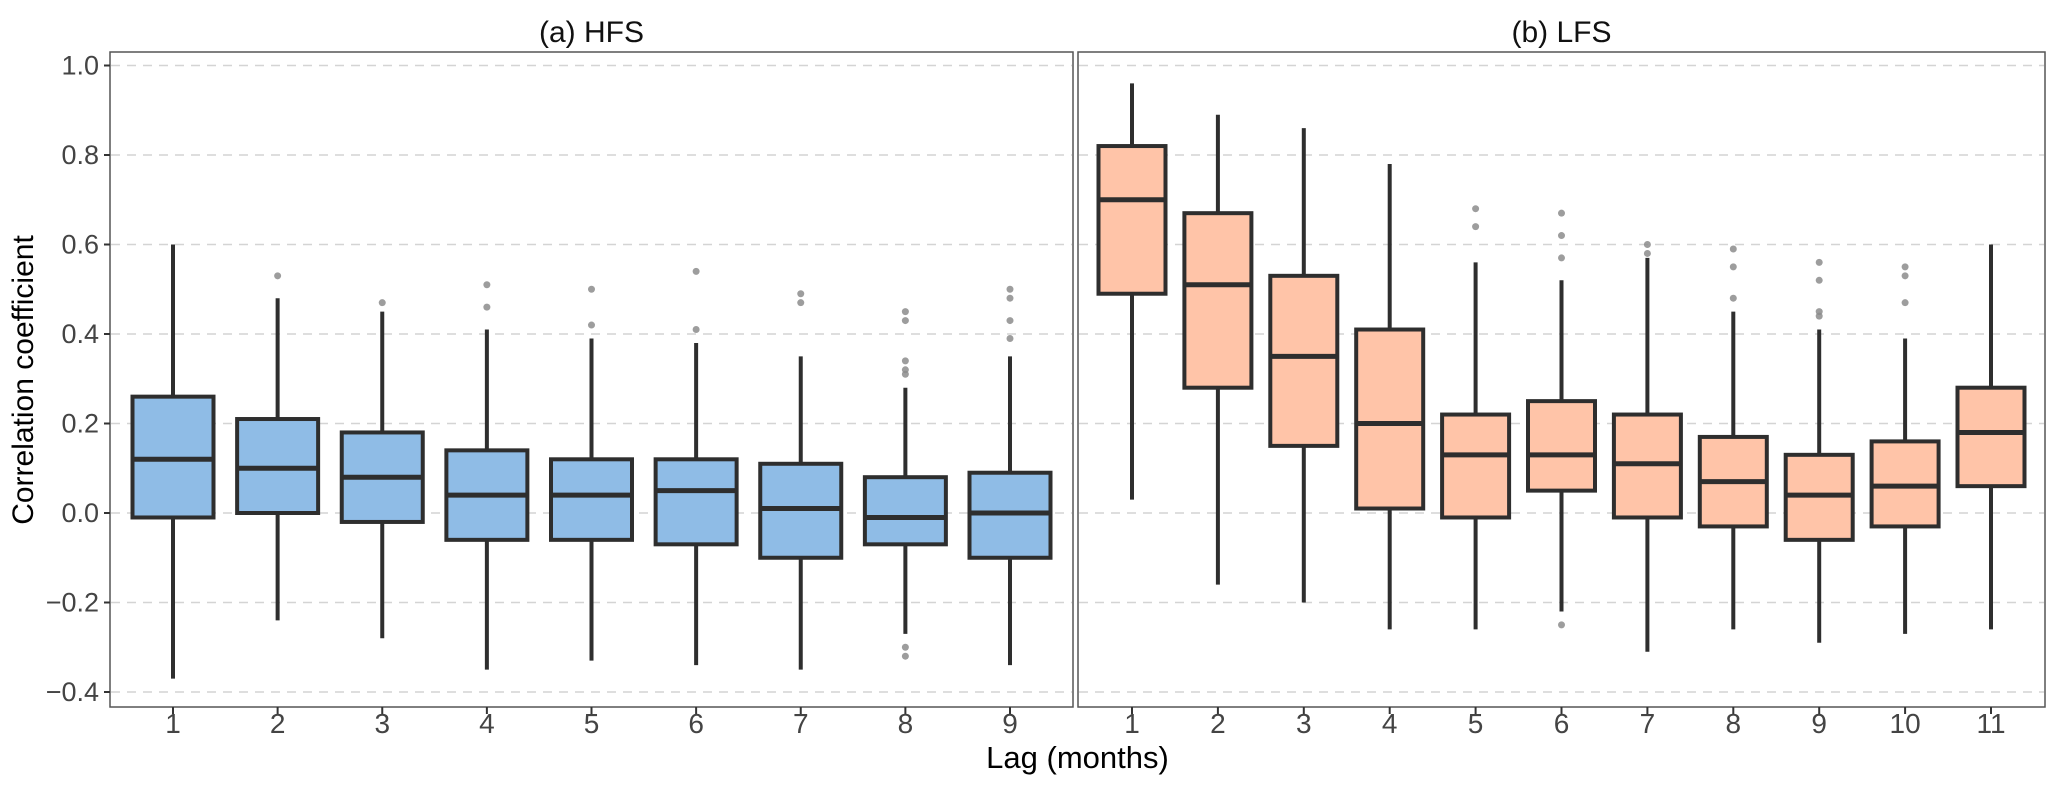 The image size is (2067, 791). Describe the element at coordinates (1077, 757) in the screenshot. I see `x-axis-title: Lag (months)` at that location.